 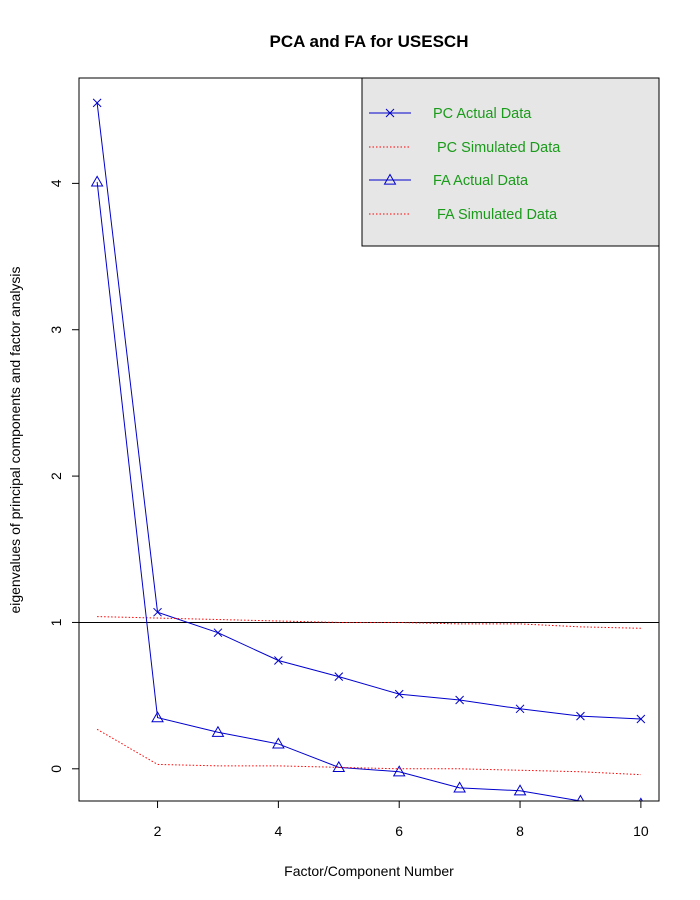 What do you see at coordinates (499, 148) in the screenshot?
I see `legend-label-pc-simulated-data: PC Simulated Data` at bounding box center [499, 148].